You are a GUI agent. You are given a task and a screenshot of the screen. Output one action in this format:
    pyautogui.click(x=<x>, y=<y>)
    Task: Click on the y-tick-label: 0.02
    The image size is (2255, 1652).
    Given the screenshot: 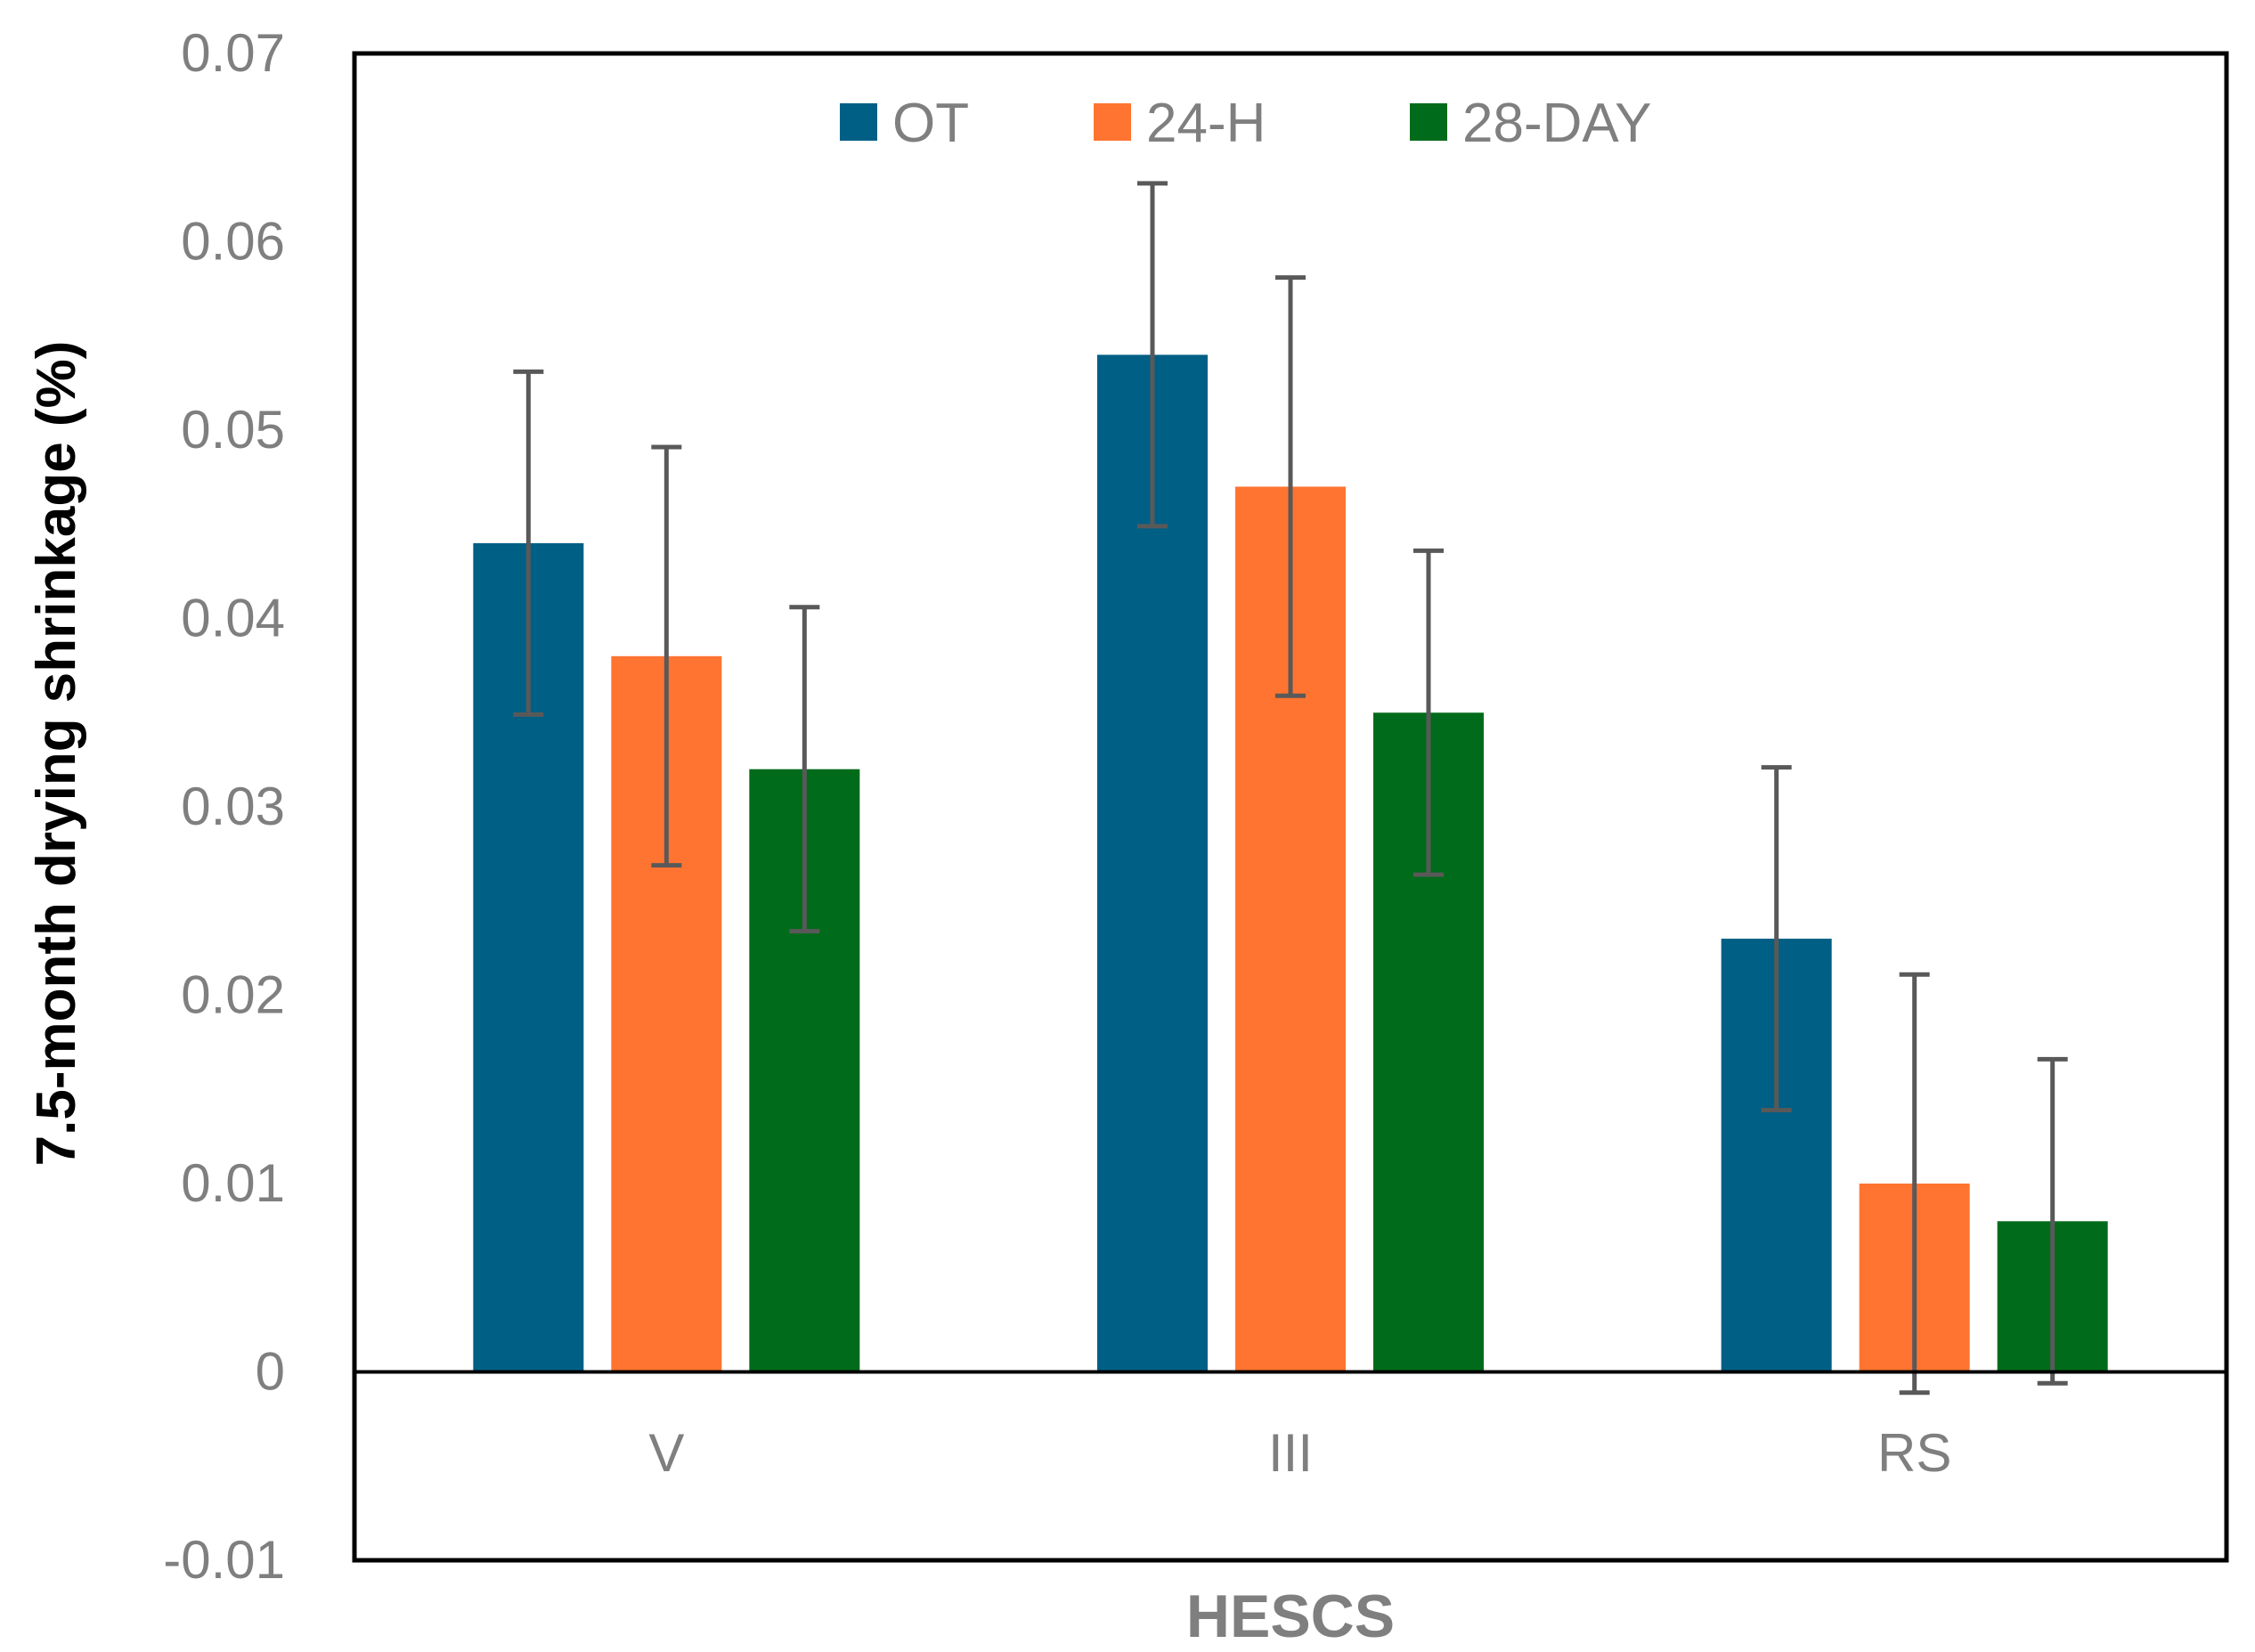 What is the action you would take?
    pyautogui.click(x=233, y=995)
    